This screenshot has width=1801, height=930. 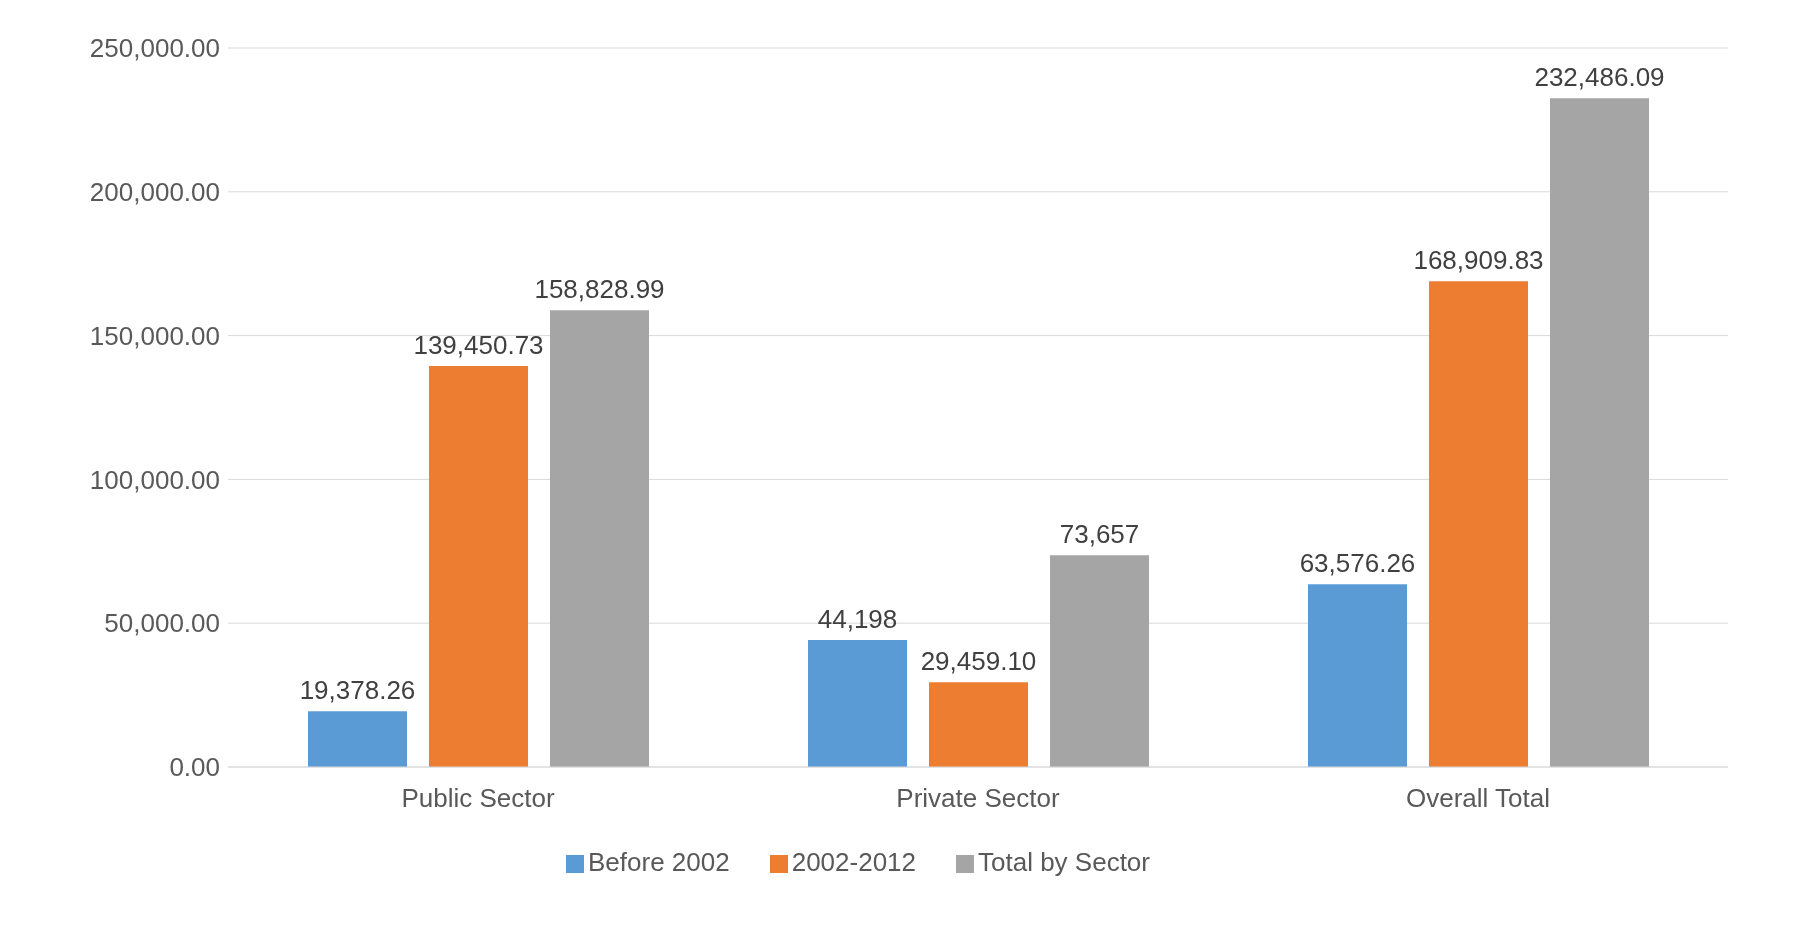 What do you see at coordinates (1478, 260) in the screenshot?
I see `data-label: 168,909.83` at bounding box center [1478, 260].